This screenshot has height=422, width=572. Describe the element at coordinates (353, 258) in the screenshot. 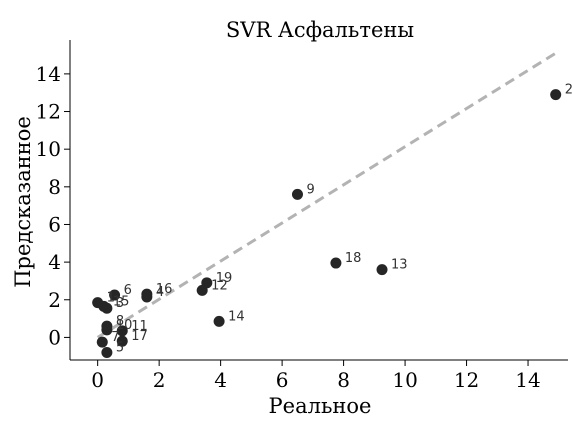

I see `point-label-18: 18` at that location.